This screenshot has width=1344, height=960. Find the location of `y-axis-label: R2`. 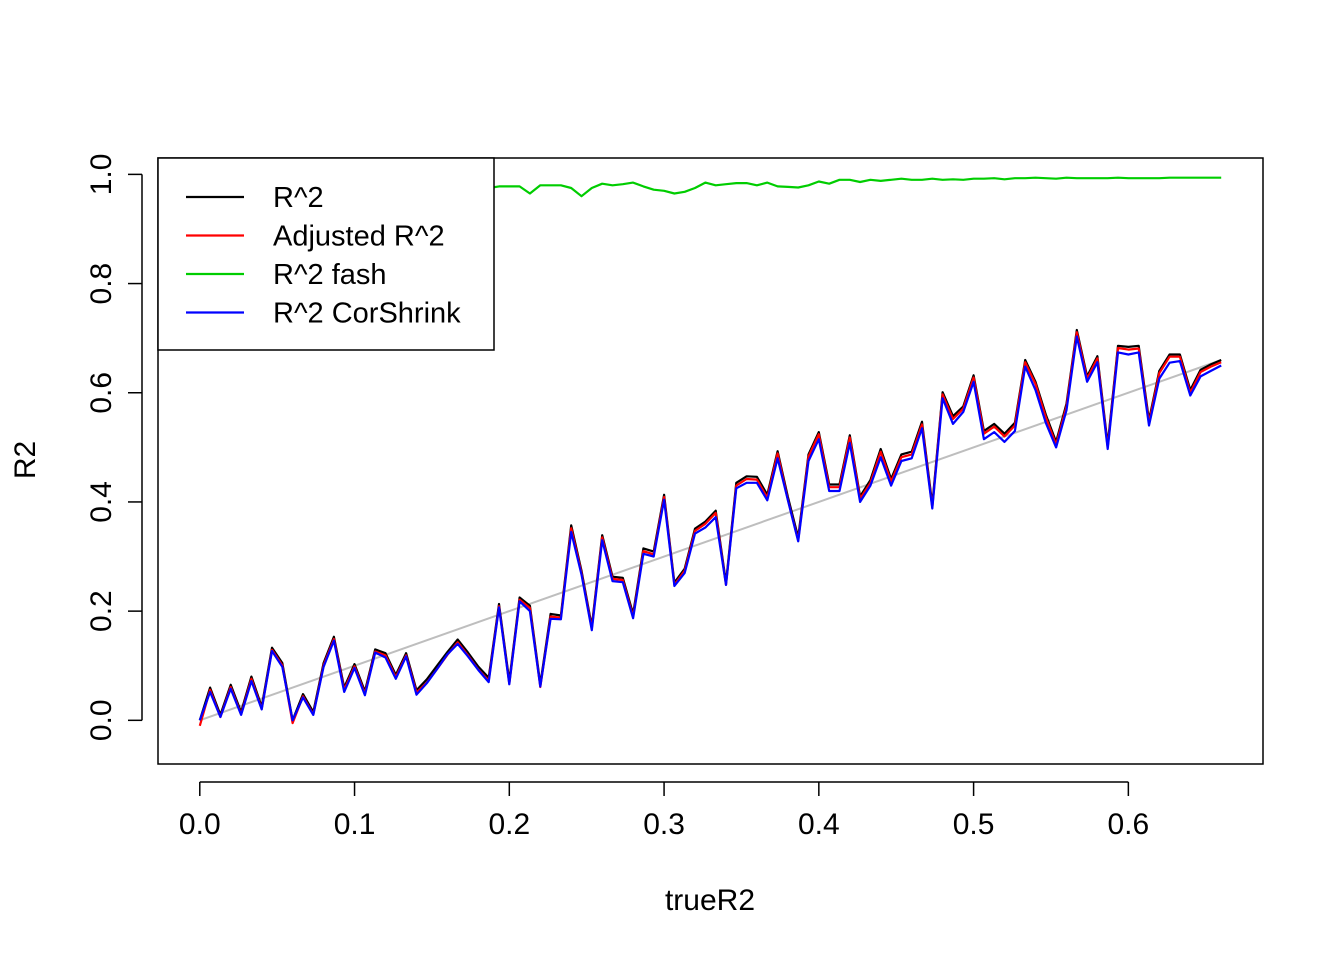

y-axis-label: R2 is located at coordinates (25, 460).